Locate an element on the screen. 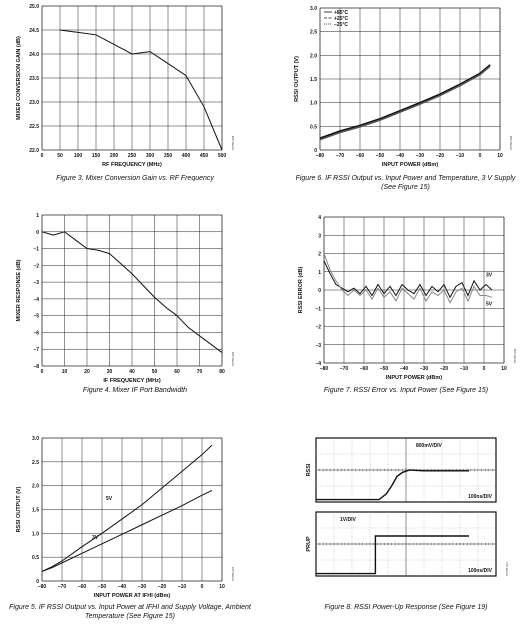 This screenshot has height=631, width=531. fig7-xtick-label: –50 is located at coordinates (384, 369).